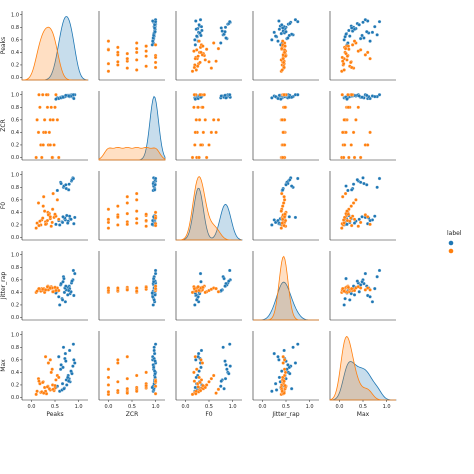 The width and height of the screenshot is (474, 474). I want to click on panel-f0-vs-jitter-rap, so click(285, 206).